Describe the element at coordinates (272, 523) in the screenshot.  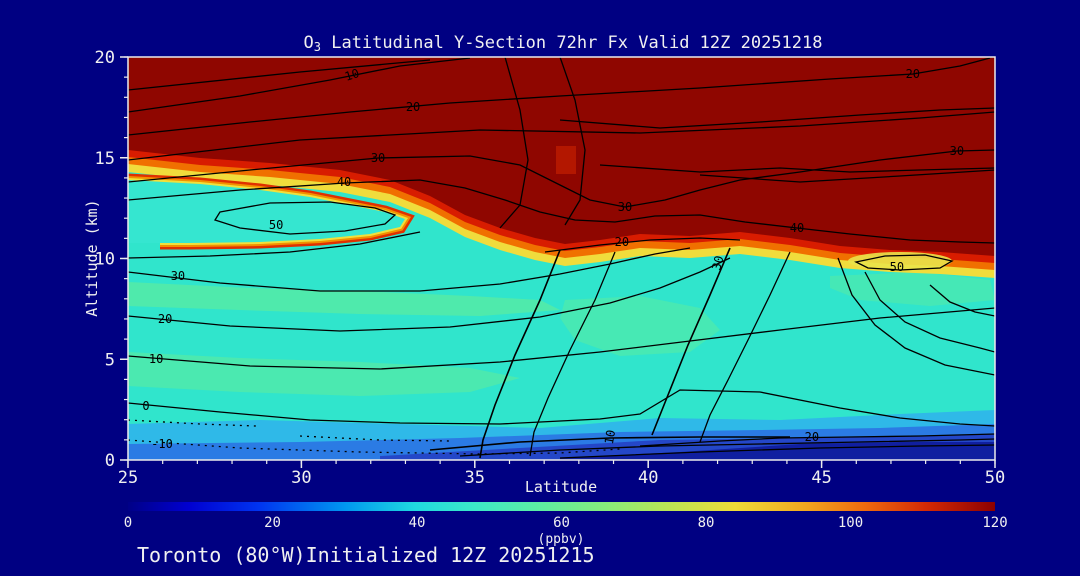
I see `colorbar-tick-label: 20` at that location.